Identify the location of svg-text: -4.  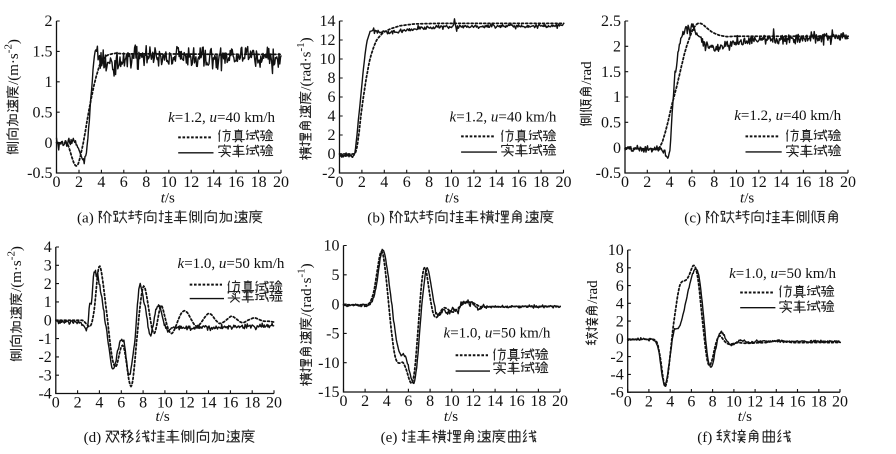
(44, 394).